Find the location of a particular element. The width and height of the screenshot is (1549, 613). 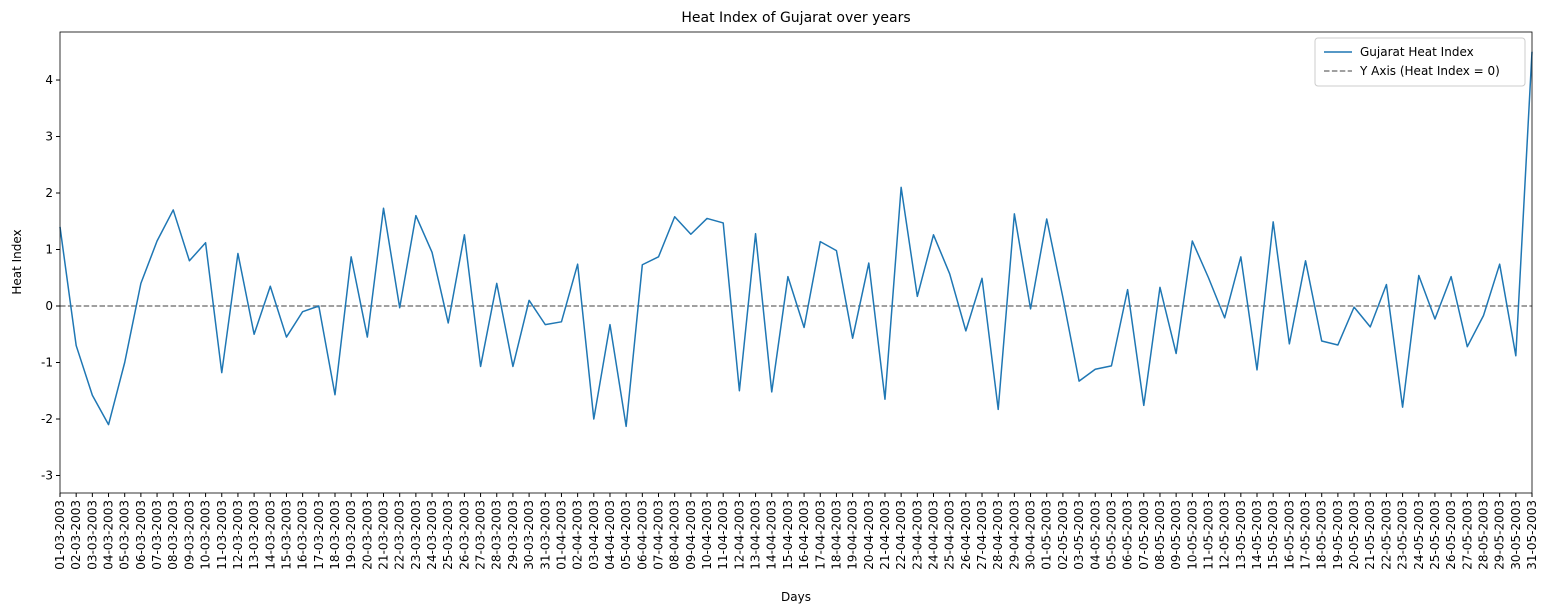

x-tick-label: 24-03-2003 is located at coordinates (432, 535).